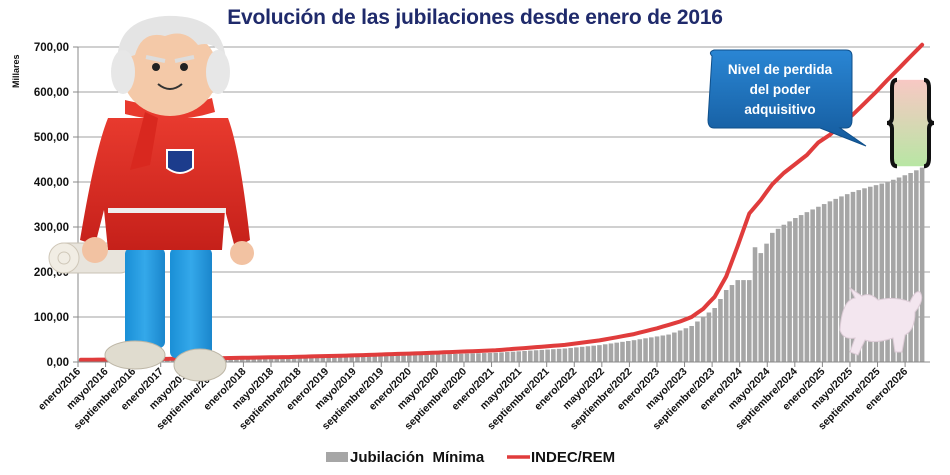 Image resolution: width=950 pixels, height=475 pixels. What do you see at coordinates (779, 109) in the screenshot?
I see `callout-line-3: adquisitivo` at bounding box center [779, 109].